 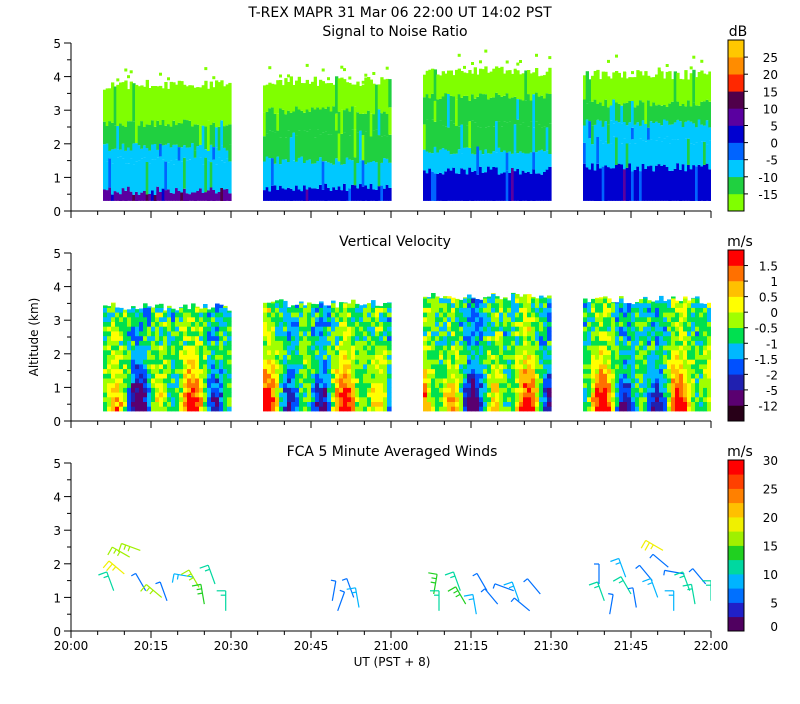 I want to click on wind-barb, so click(x=211, y=574).